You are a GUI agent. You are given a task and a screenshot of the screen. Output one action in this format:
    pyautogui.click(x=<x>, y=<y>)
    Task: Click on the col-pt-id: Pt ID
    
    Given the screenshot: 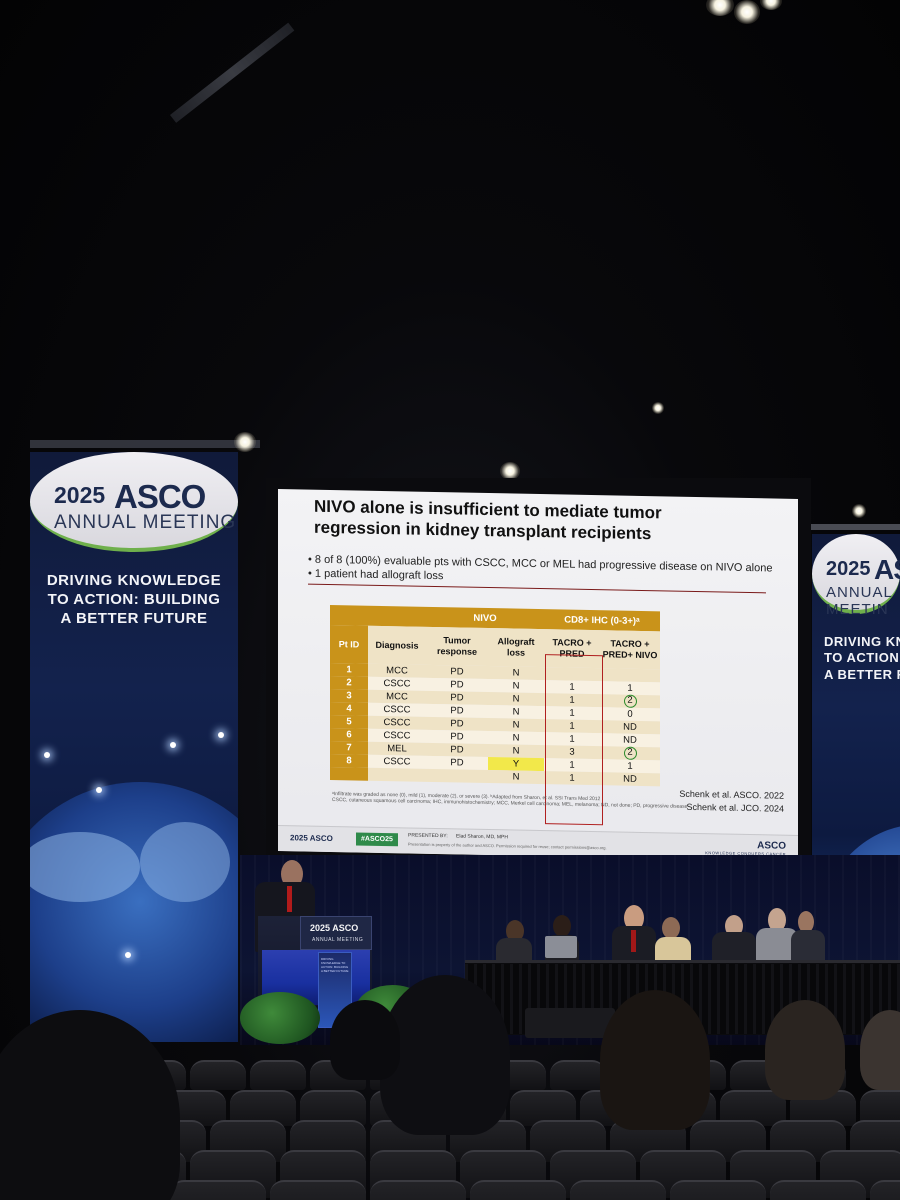 What is the action you would take?
    pyautogui.click(x=349, y=644)
    